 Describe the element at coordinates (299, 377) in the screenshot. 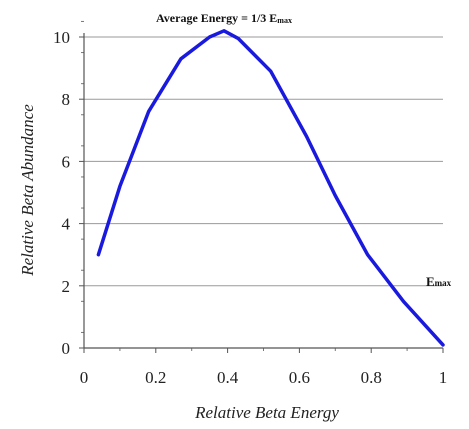

I see `x-tick-label: 0.6` at that location.